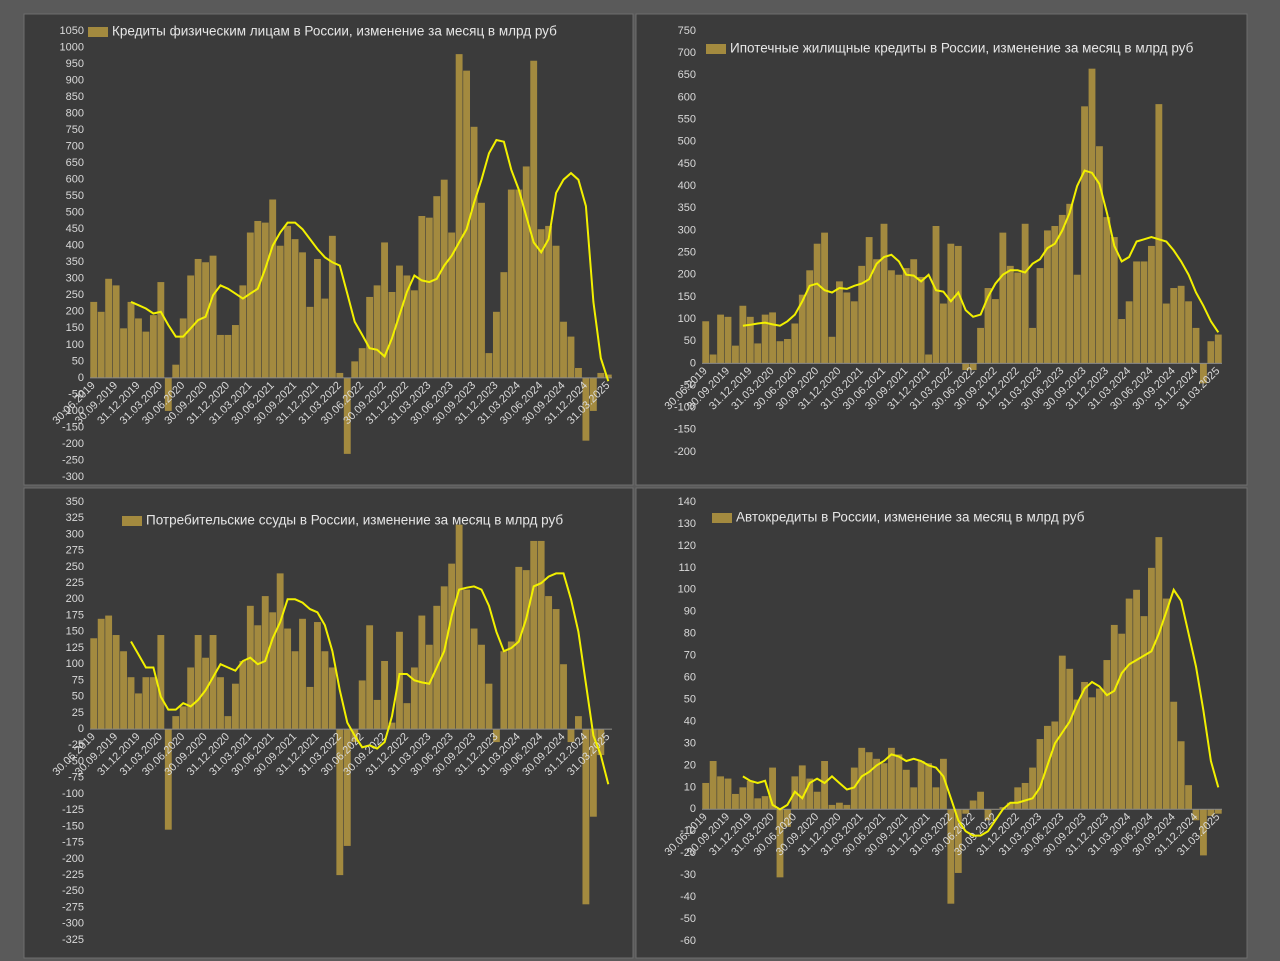  Describe the element at coordinates (72, 31) in the screenshot. I see `y-tick-label: 1050` at that location.